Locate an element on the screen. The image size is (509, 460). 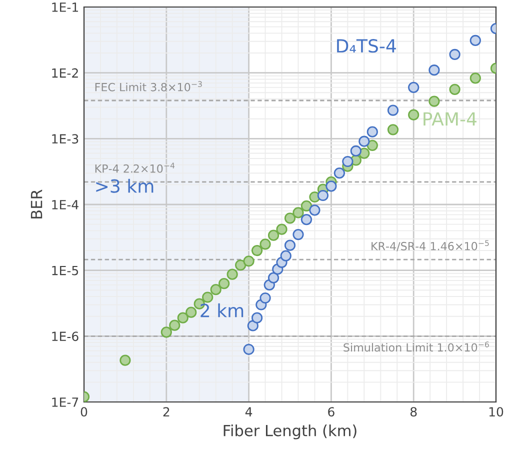
ref-line-label: FEC Limit 3.8×10$^{−3}$ is located at coordinates (148, 86).